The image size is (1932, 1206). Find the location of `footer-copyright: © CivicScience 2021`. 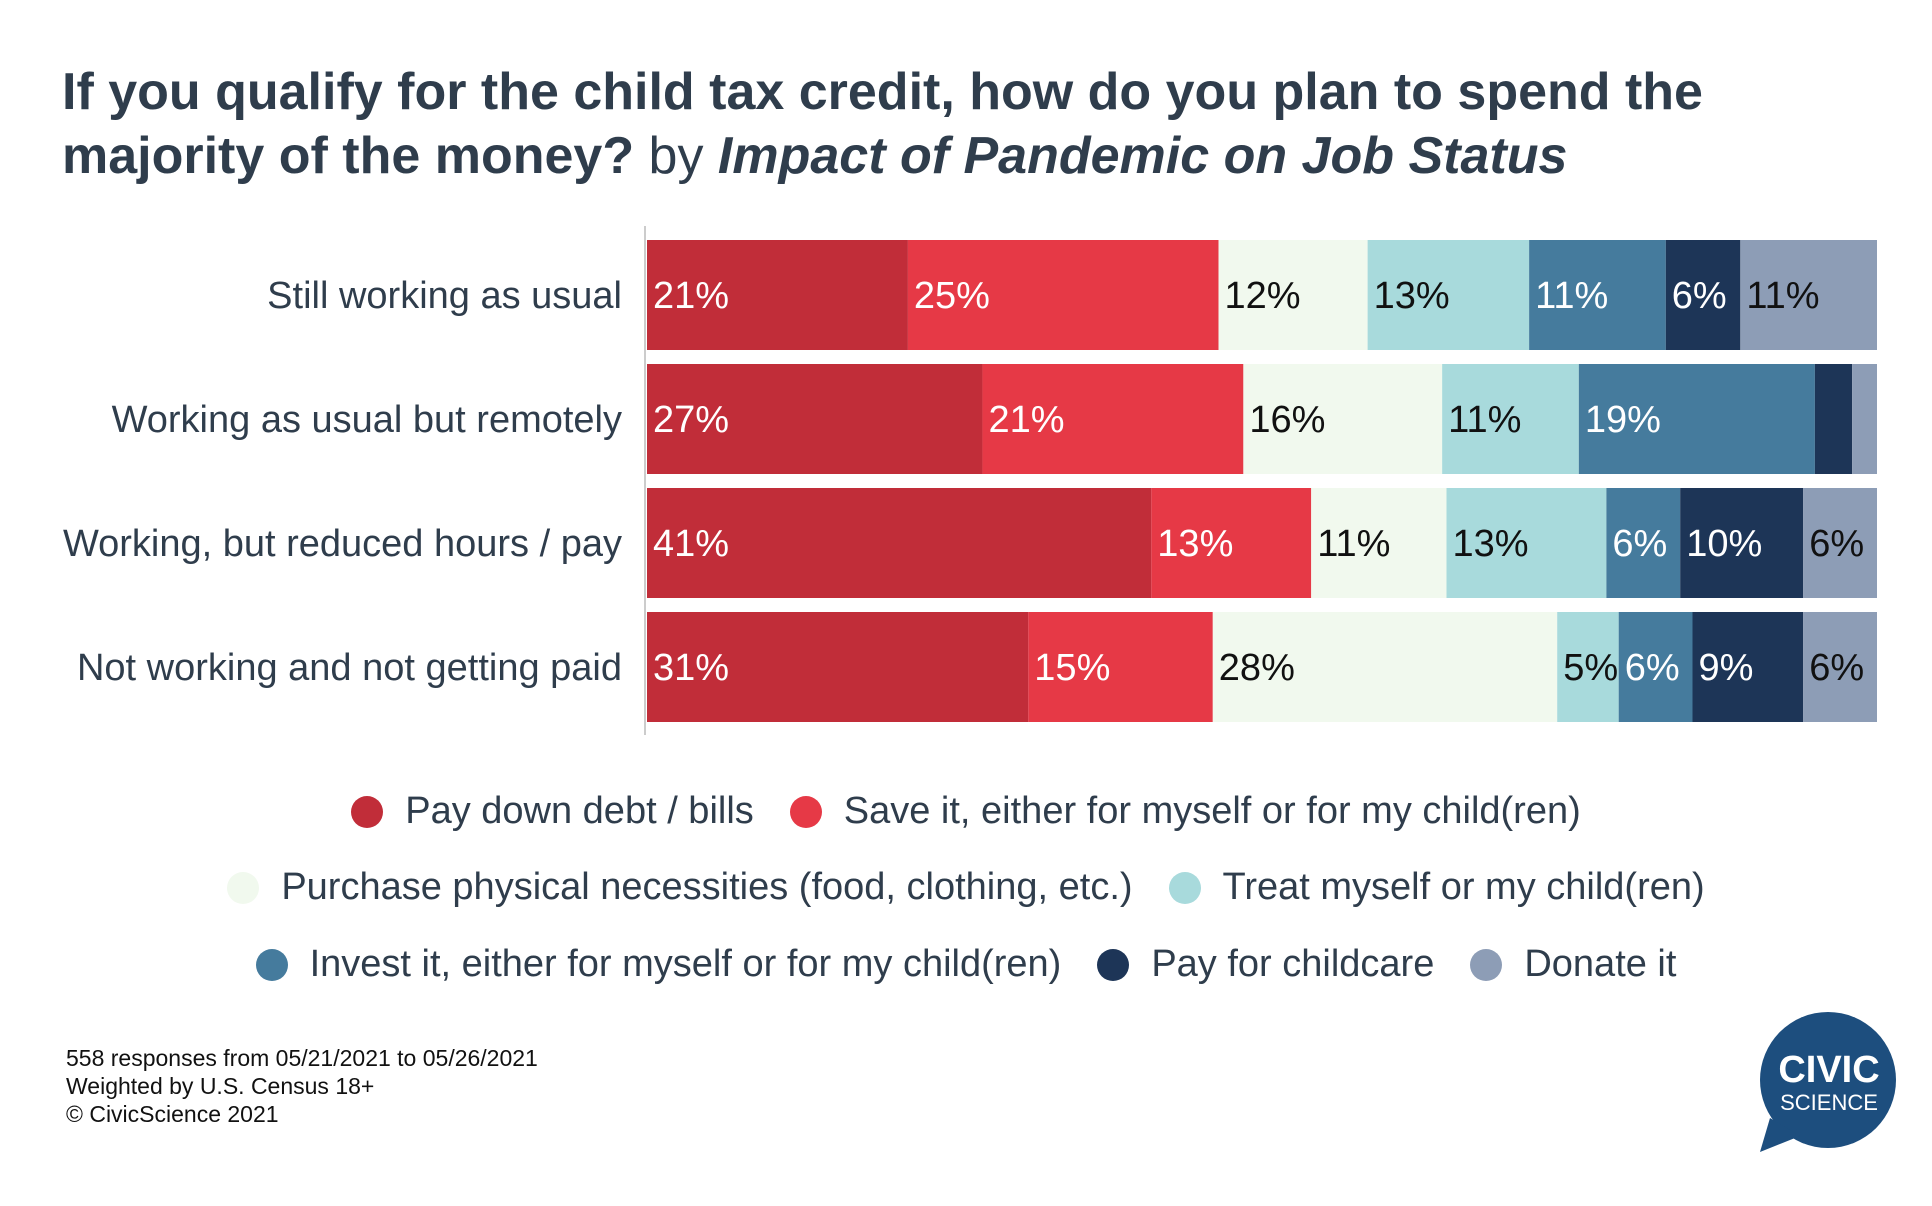

footer-copyright: © CivicScience 2021 is located at coordinates (172, 1114).